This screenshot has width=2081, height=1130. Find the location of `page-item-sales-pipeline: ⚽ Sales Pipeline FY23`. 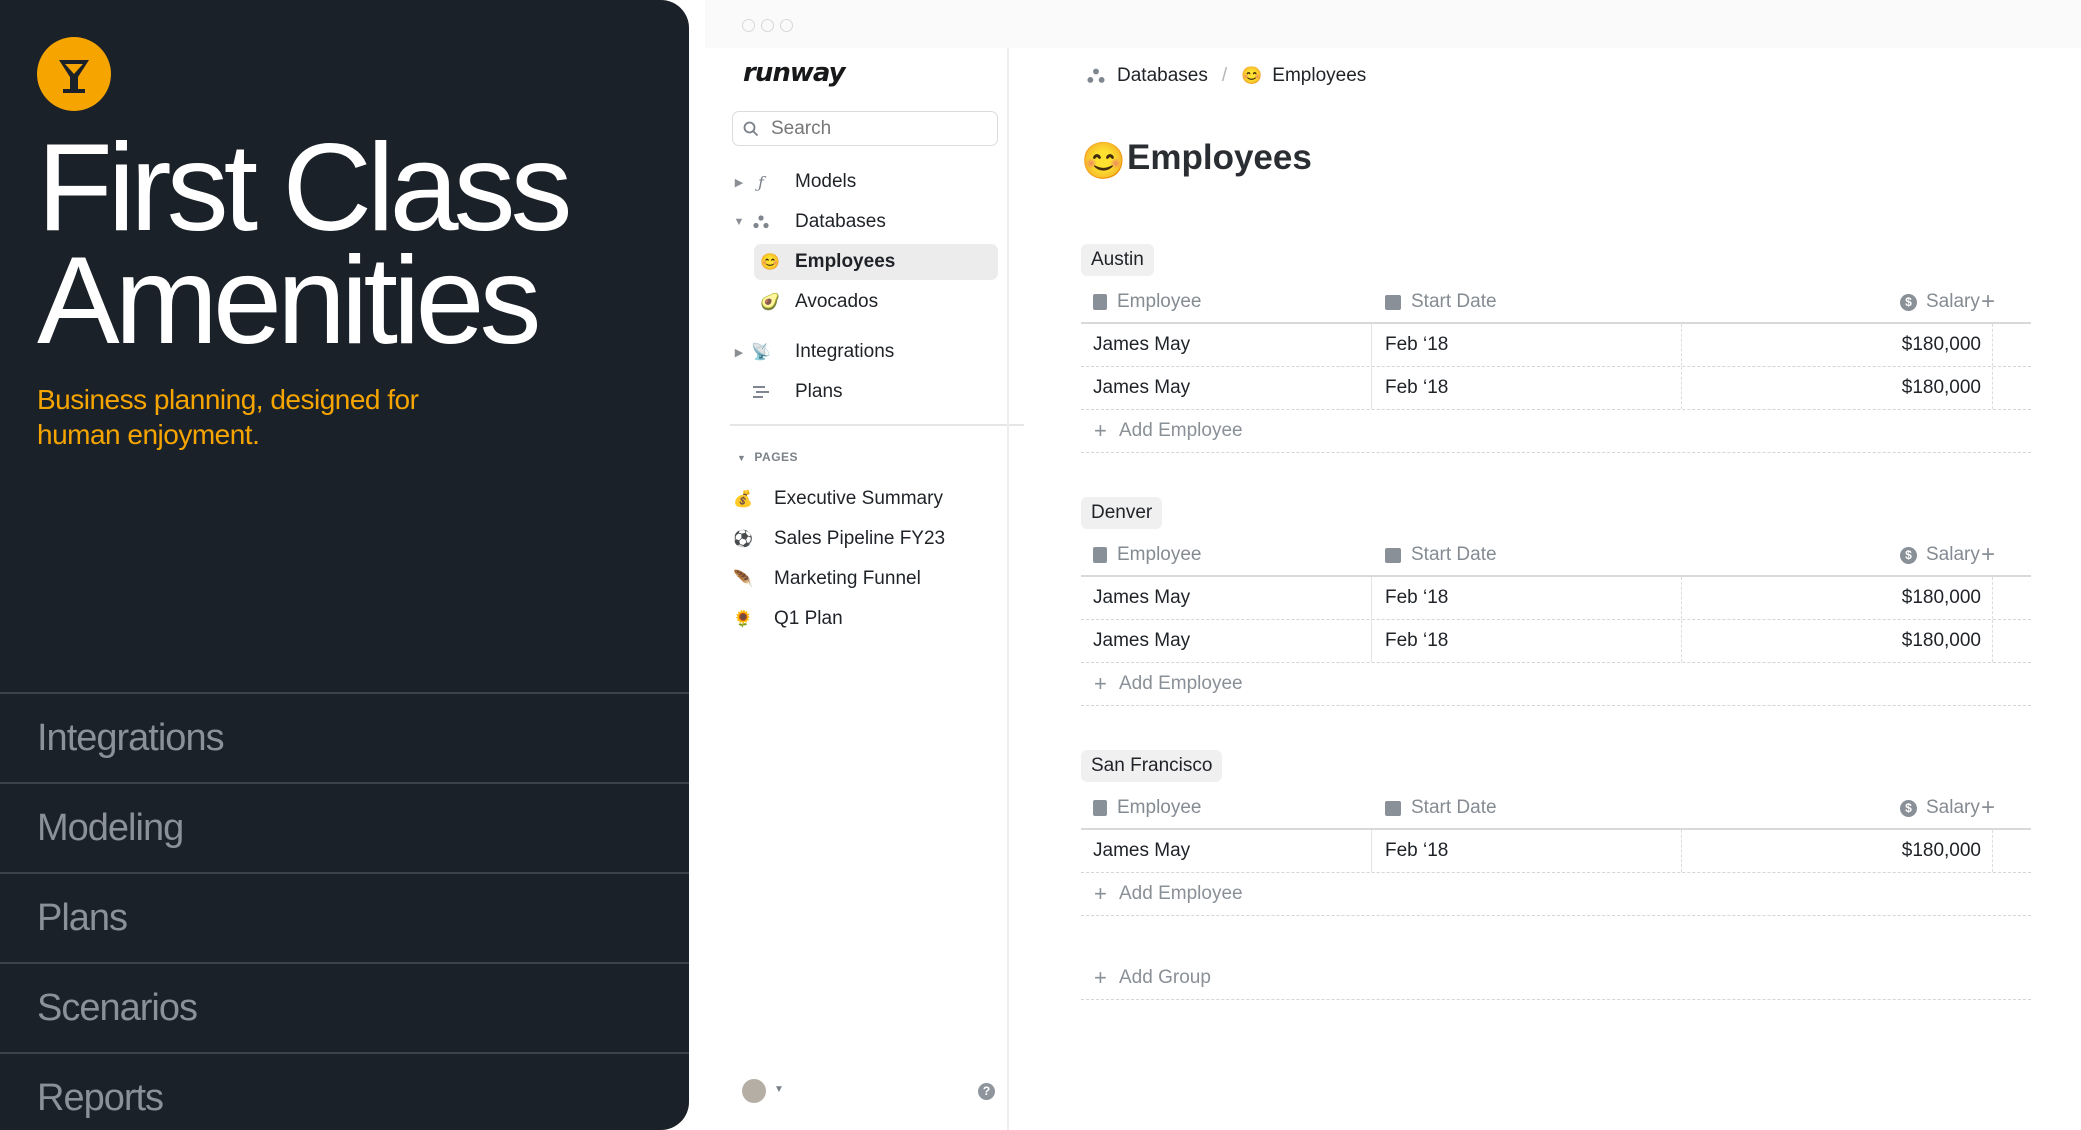

page-item-sales-pipeline: ⚽ Sales Pipeline FY23 is located at coordinates (865, 539).